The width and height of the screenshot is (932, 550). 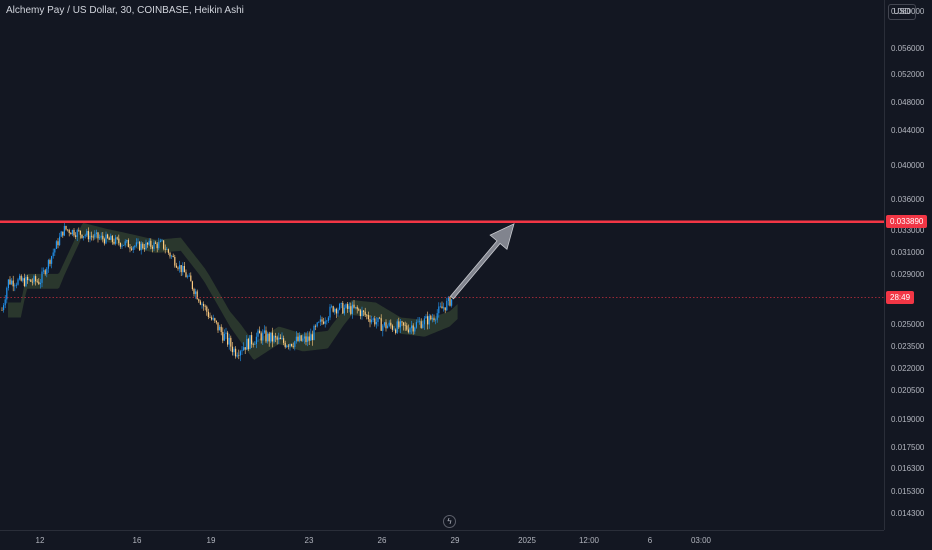 What do you see at coordinates (701, 540) in the screenshot?
I see `time-tick-label: 03:00` at bounding box center [701, 540].